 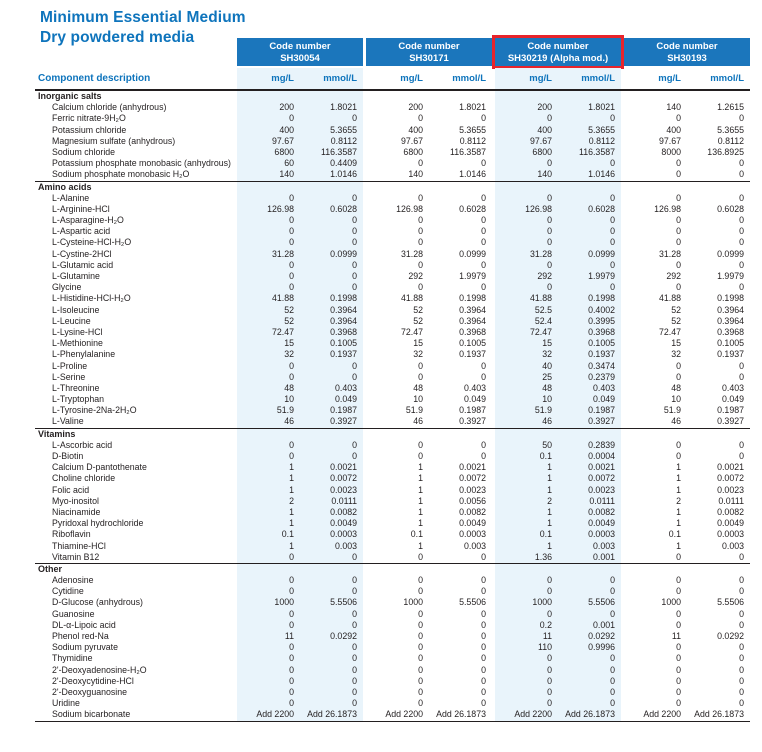 I want to click on value-group: 72.47 0.3968, so click(x=558, y=332).